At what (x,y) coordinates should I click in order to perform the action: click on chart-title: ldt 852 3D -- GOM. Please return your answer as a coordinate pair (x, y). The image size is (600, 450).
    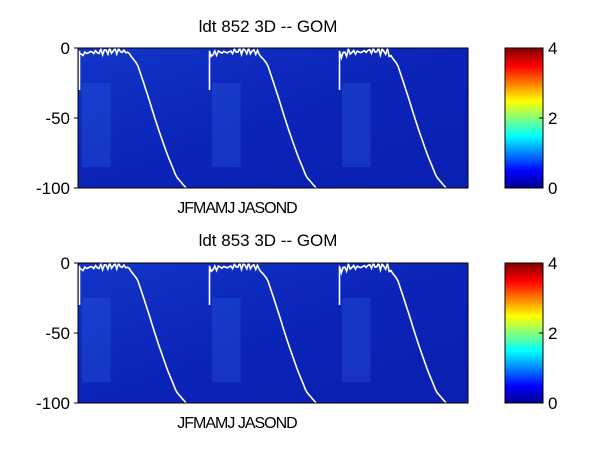
    Looking at the image, I should click on (268, 26).